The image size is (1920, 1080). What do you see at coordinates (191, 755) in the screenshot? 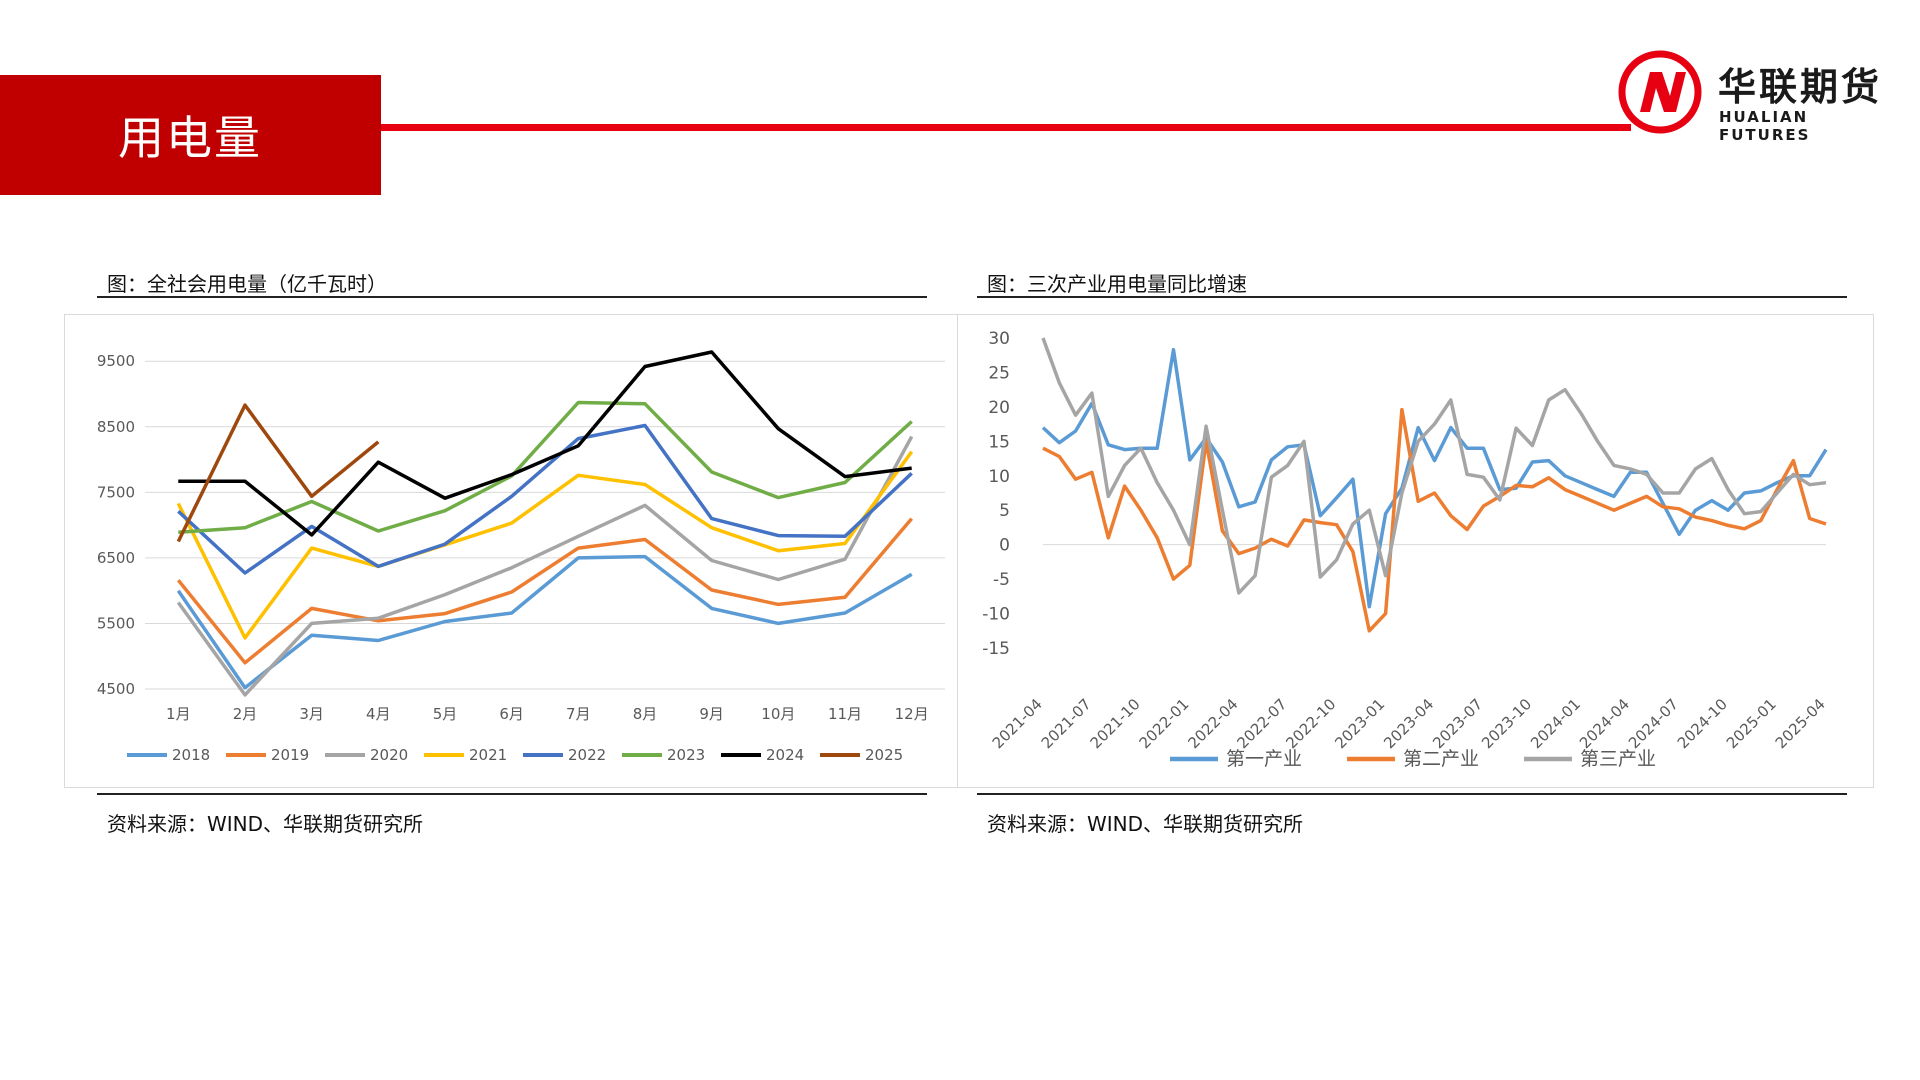
I see `legend-label-2018: 2018` at bounding box center [191, 755].